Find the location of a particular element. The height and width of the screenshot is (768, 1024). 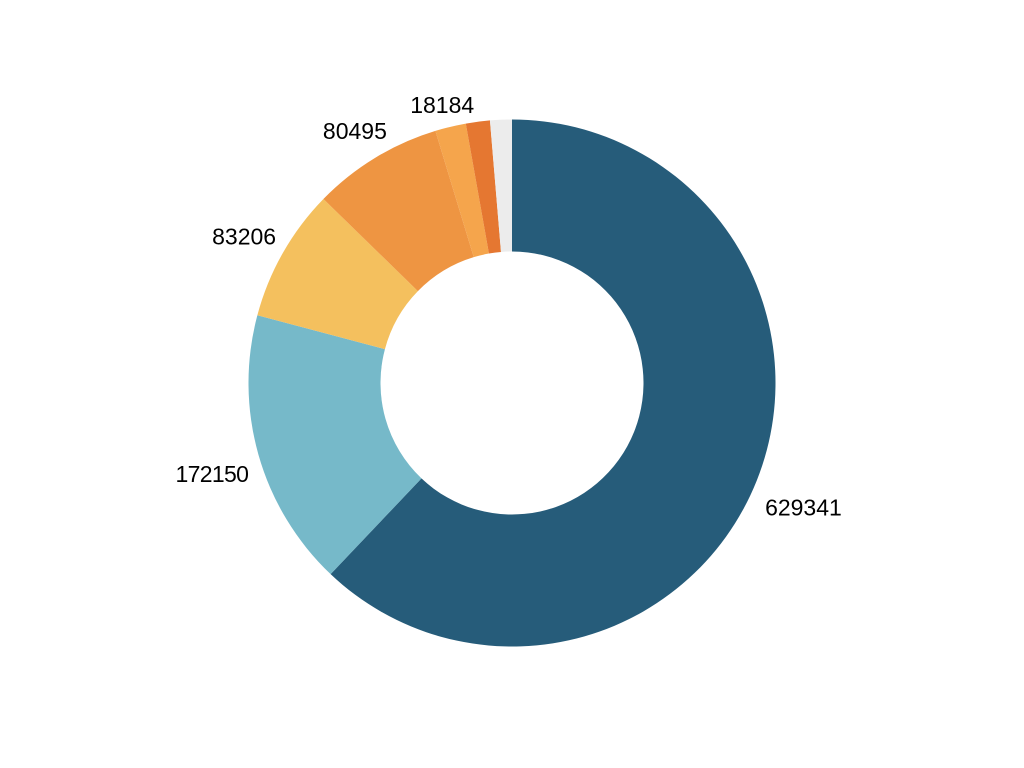

svg-text: 18184 is located at coordinates (442, 105).